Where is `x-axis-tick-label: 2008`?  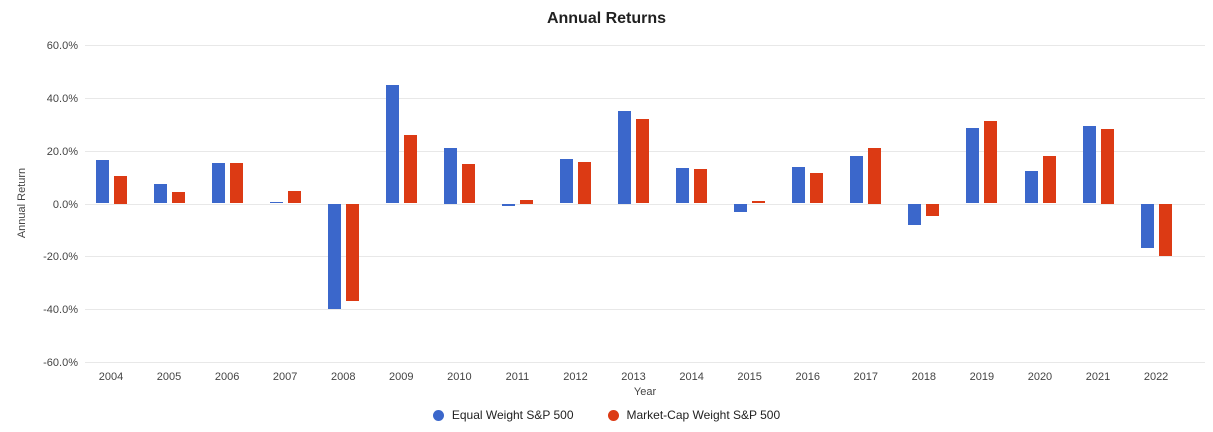 x-axis-tick-label: 2008 is located at coordinates (343, 377).